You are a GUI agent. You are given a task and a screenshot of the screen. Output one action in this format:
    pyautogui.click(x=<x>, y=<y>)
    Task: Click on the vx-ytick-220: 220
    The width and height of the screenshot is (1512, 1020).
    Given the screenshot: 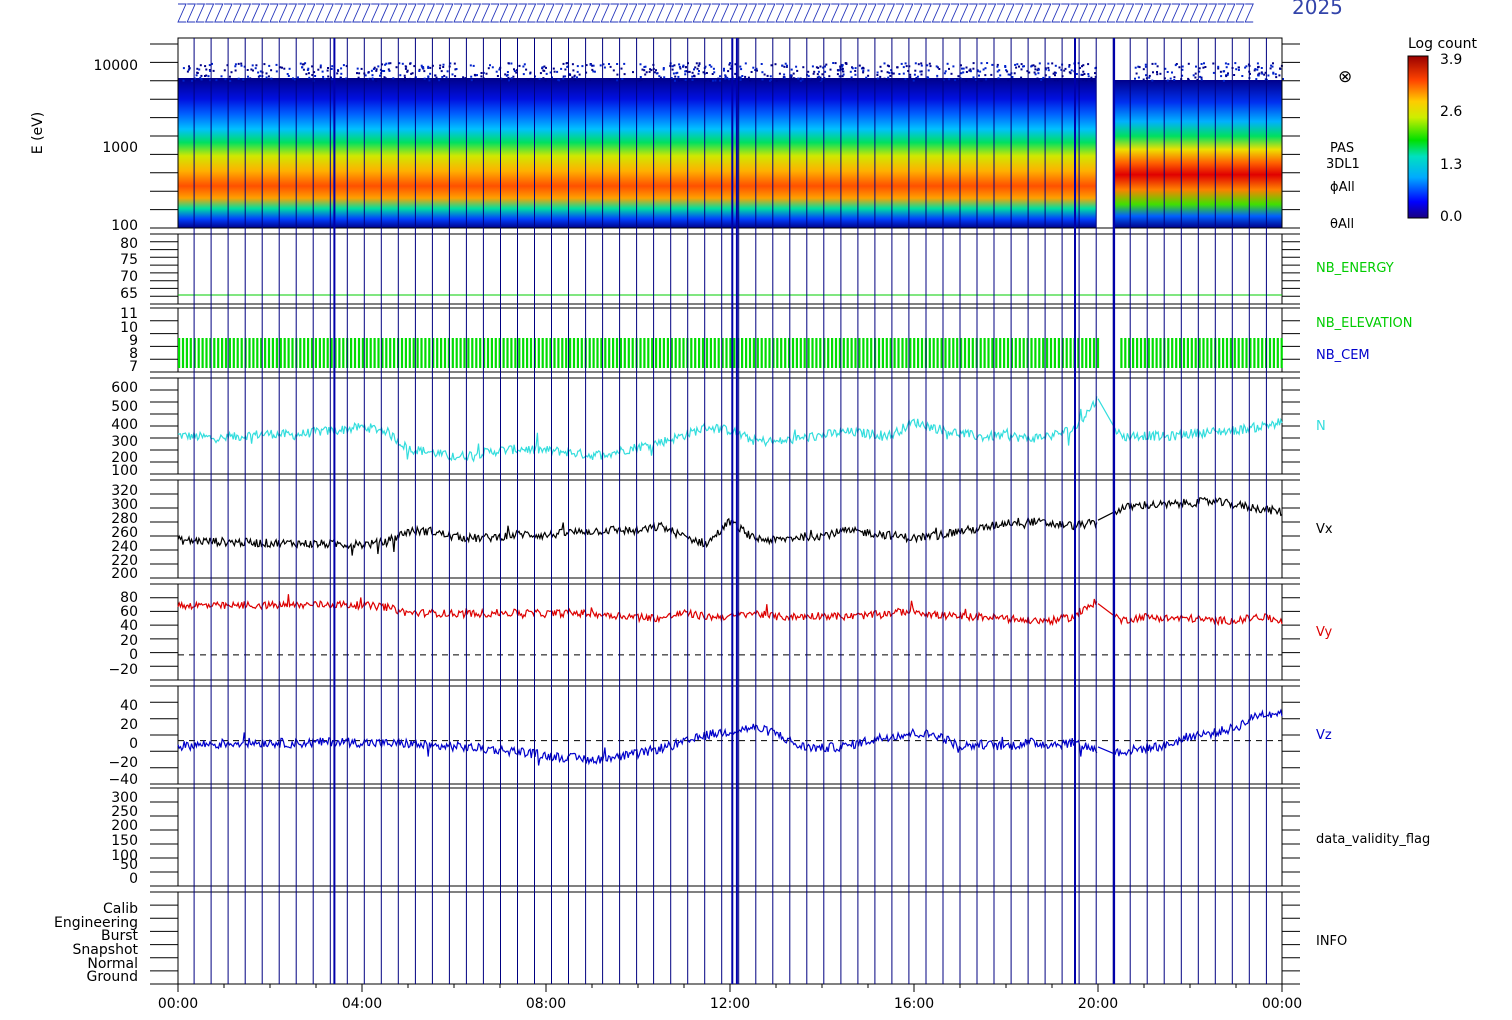 What is the action you would take?
    pyautogui.click(x=124, y=561)
    